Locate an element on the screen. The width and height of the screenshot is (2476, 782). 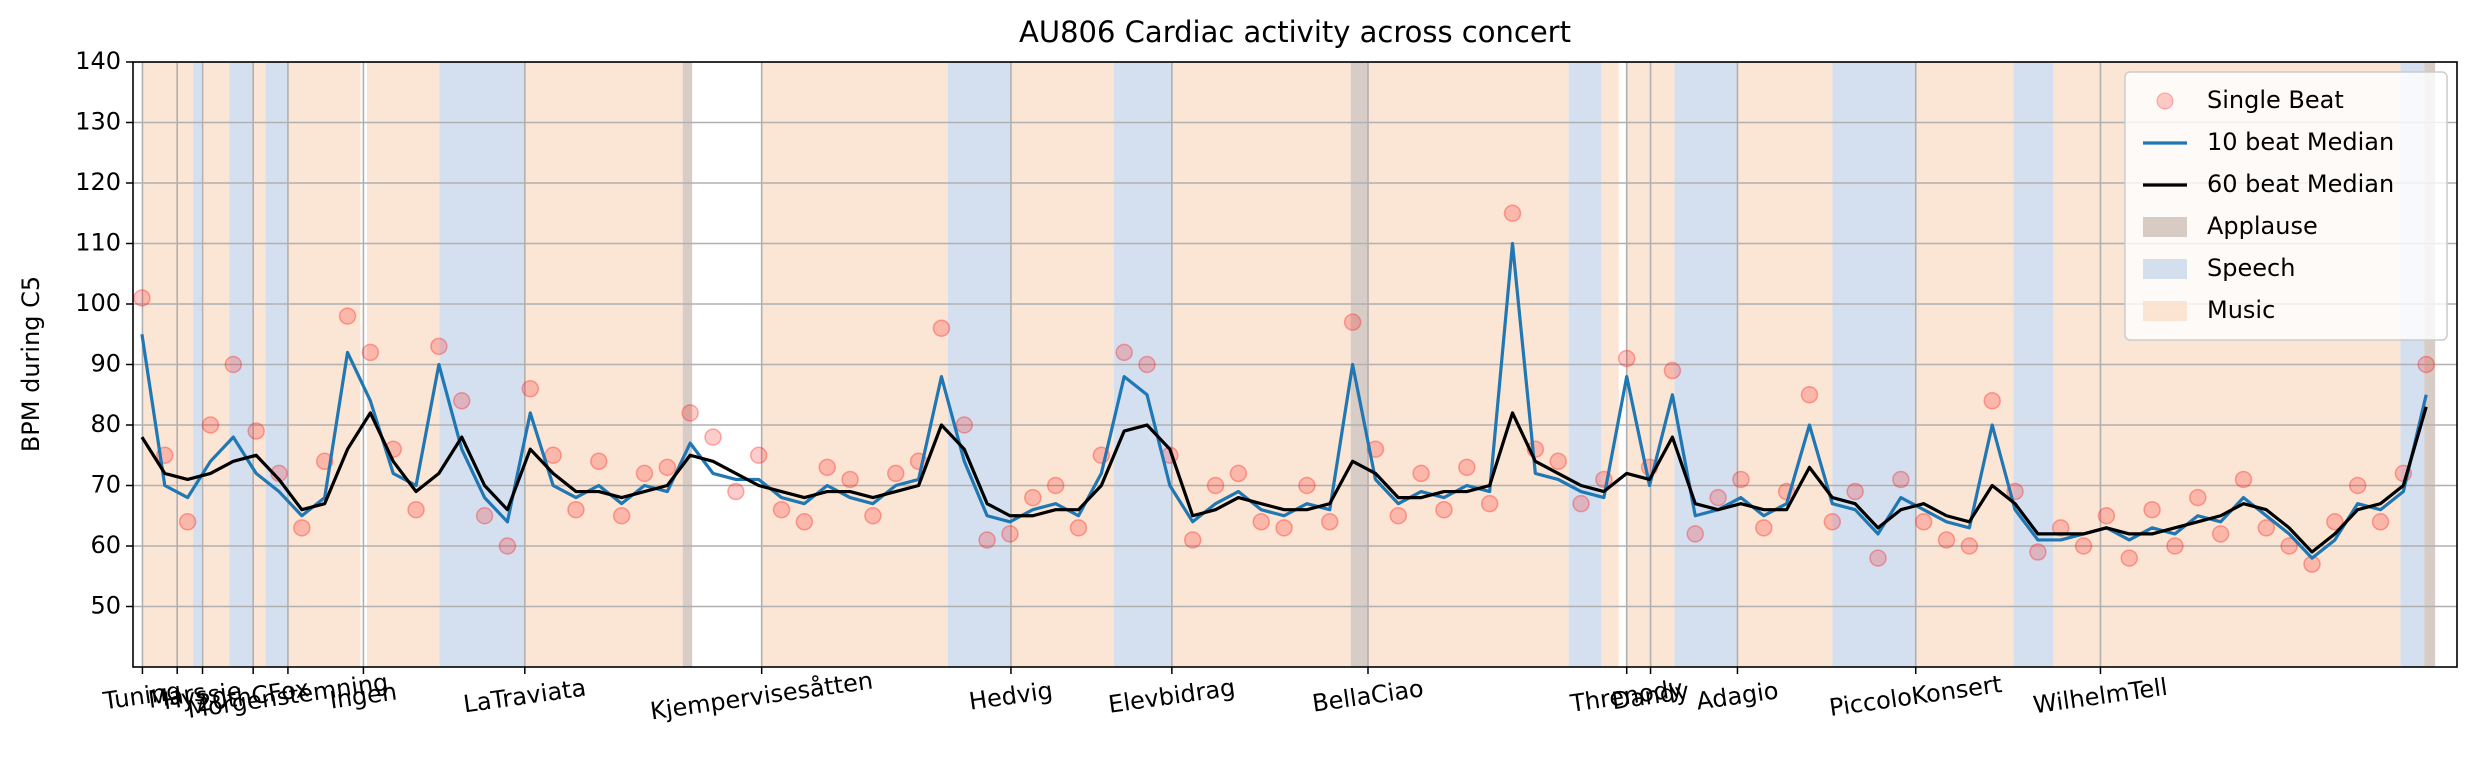
x-tick-label: BellaCiao is located at coordinates (1367, 695).